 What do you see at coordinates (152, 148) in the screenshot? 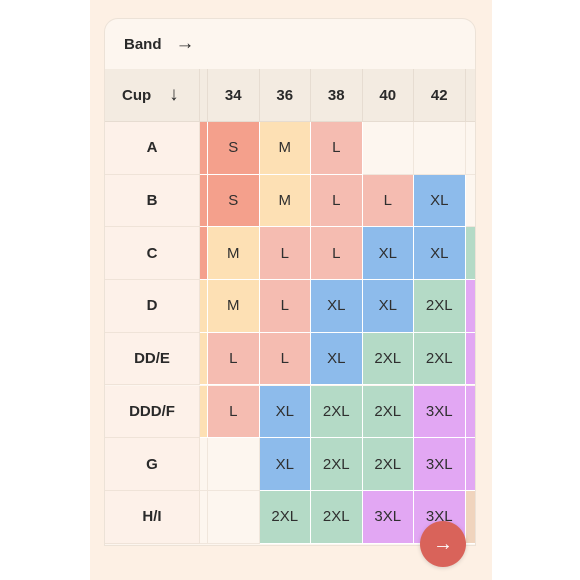
I see `cup-row-label: A` at bounding box center [152, 148].